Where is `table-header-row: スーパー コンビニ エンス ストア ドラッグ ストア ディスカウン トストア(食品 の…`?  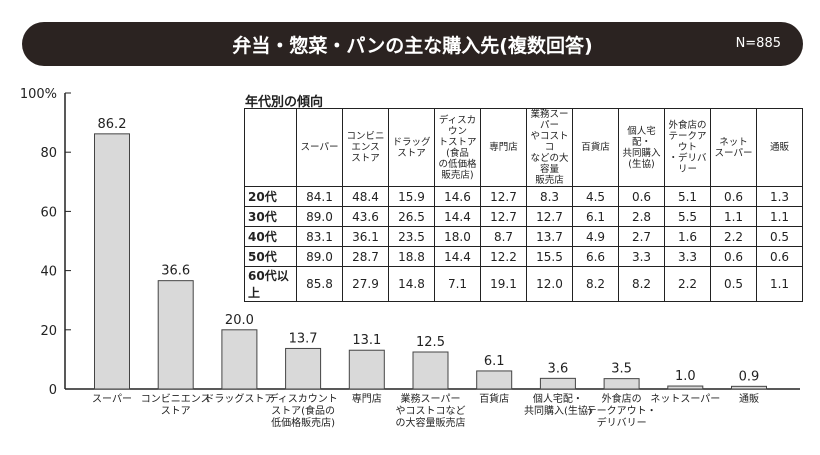
table-header-row: スーパー コンビニ エンス ストア ドラッグ ストア ディスカウン トストア(食品 の… is located at coordinates (523, 147).